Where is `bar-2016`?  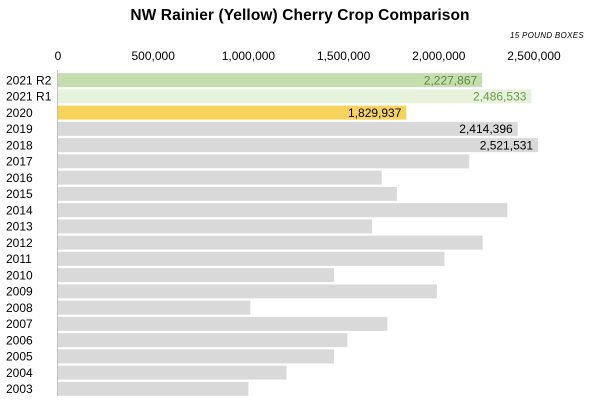
bar-2016 is located at coordinates (220, 177).